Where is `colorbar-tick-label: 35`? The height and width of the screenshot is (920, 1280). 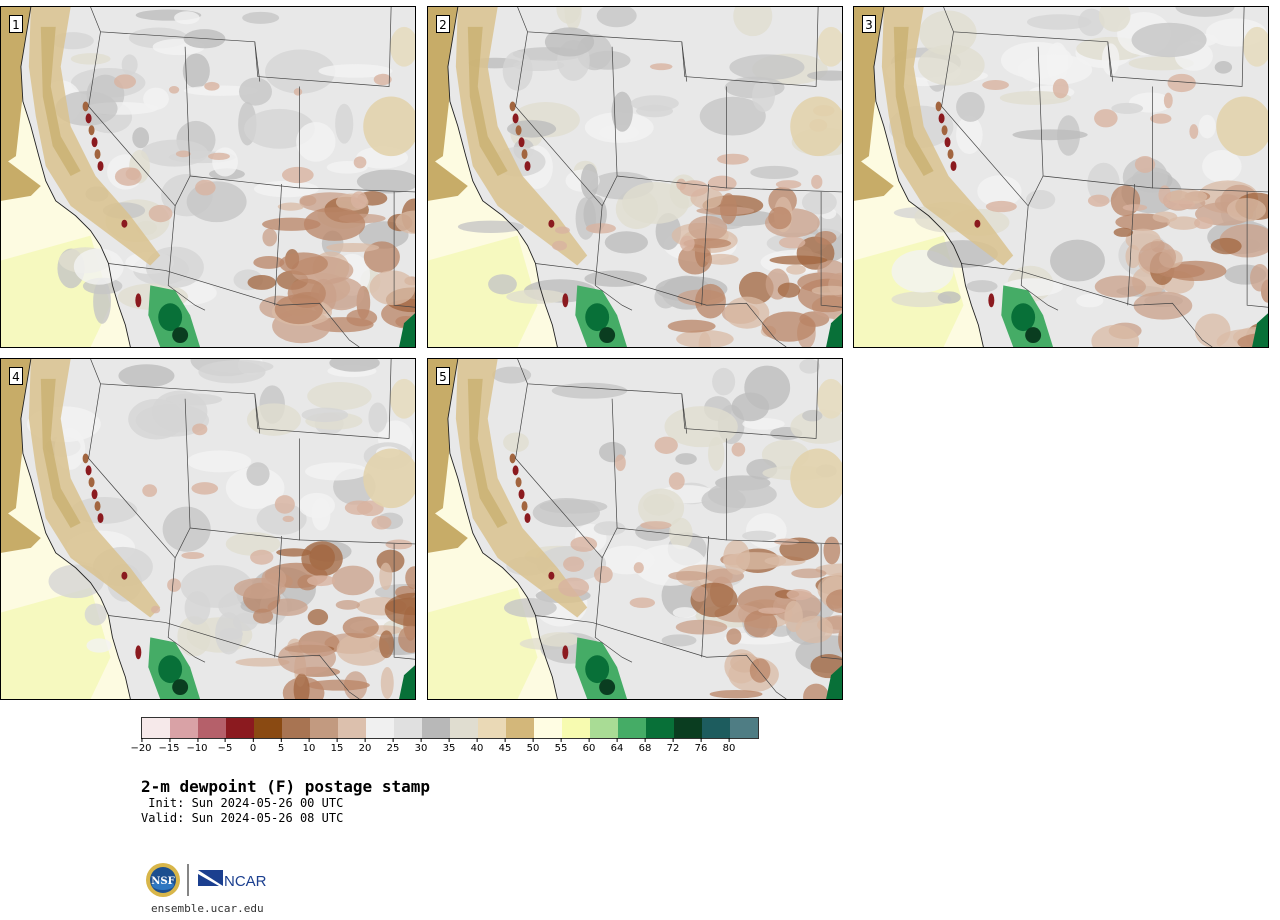 colorbar-tick-label: 35 is located at coordinates (449, 746).